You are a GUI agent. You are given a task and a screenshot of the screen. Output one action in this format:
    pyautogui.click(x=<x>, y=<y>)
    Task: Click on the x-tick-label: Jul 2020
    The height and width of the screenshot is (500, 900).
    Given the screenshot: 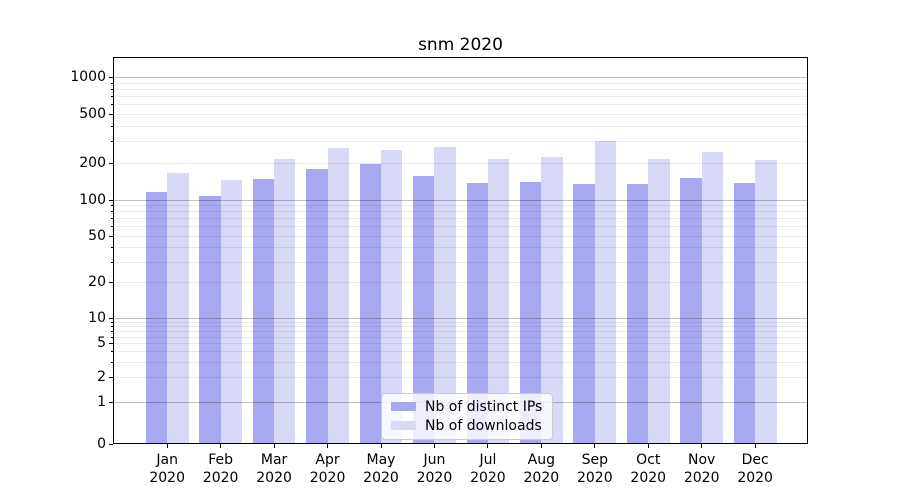 What is the action you would take?
    pyautogui.click(x=488, y=469)
    